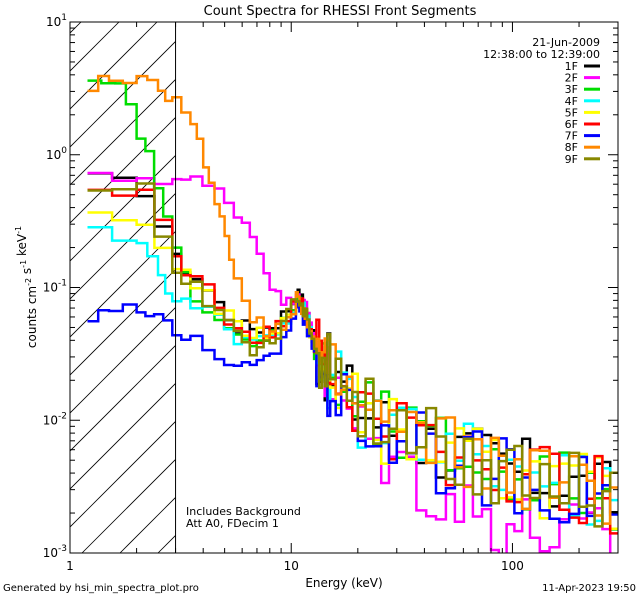 This screenshot has height=600, width=640. Describe the element at coordinates (26, 287) in the screenshot. I see `y-axis-label: counts cm-2 s-1 keV-1` at that location.